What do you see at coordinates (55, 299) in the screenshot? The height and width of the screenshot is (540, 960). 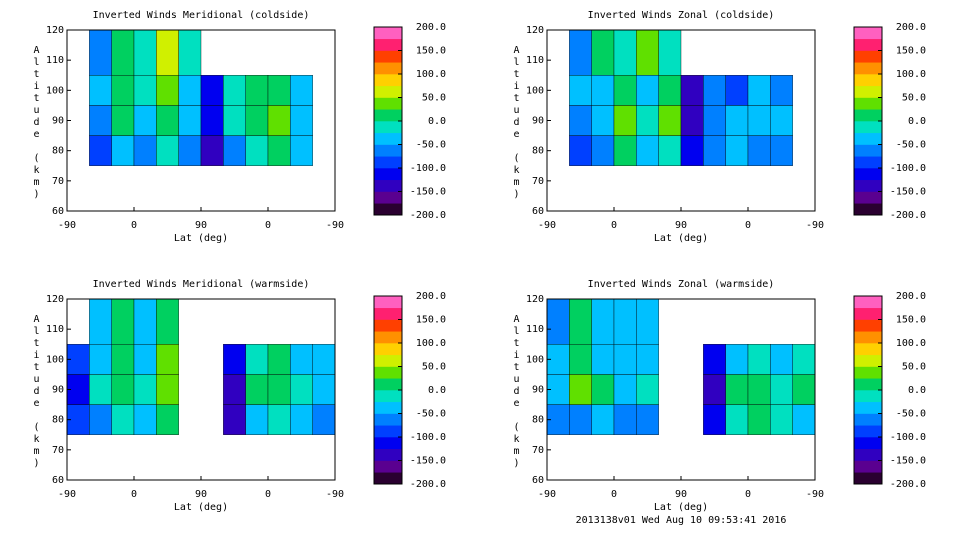 I see `y-tick-label: 120` at bounding box center [55, 299].